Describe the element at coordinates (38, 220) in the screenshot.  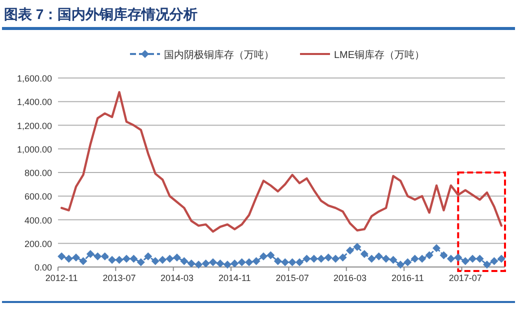
I see `y-tick-label: 400.00` at that location.